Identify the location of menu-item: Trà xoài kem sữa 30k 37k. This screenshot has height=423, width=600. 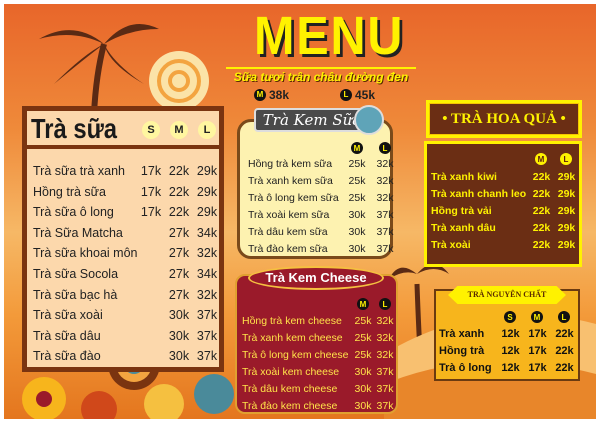
(323, 217).